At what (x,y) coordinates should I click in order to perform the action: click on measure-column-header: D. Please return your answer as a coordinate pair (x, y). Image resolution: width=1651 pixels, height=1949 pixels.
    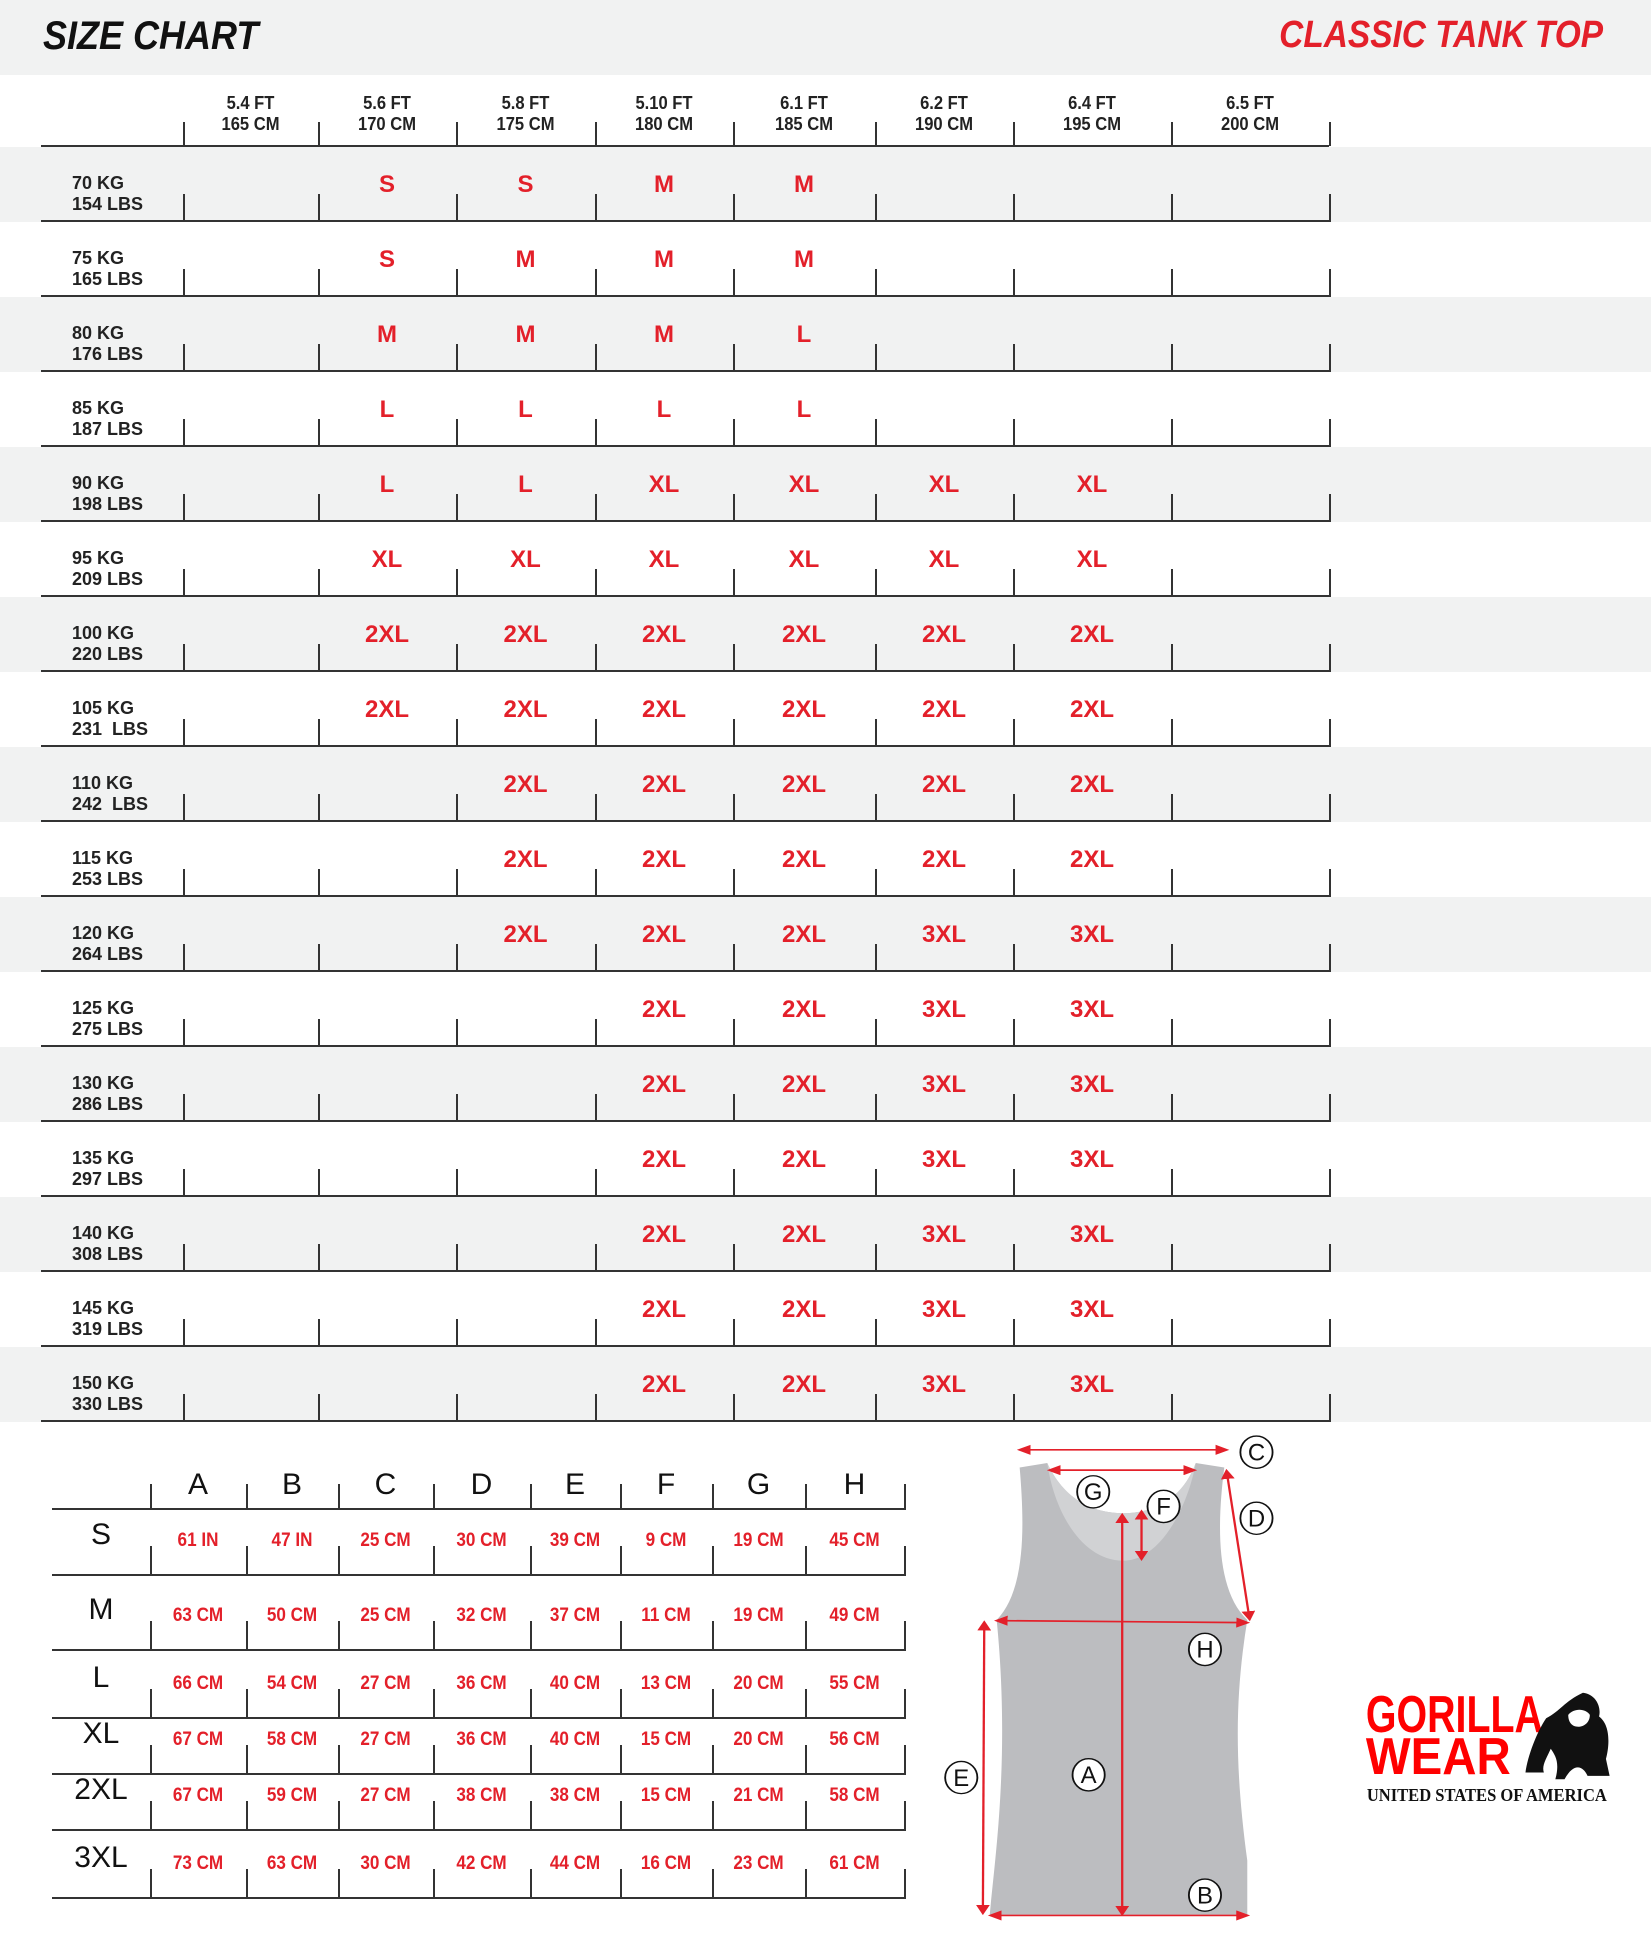
    Looking at the image, I should click on (481, 1484).